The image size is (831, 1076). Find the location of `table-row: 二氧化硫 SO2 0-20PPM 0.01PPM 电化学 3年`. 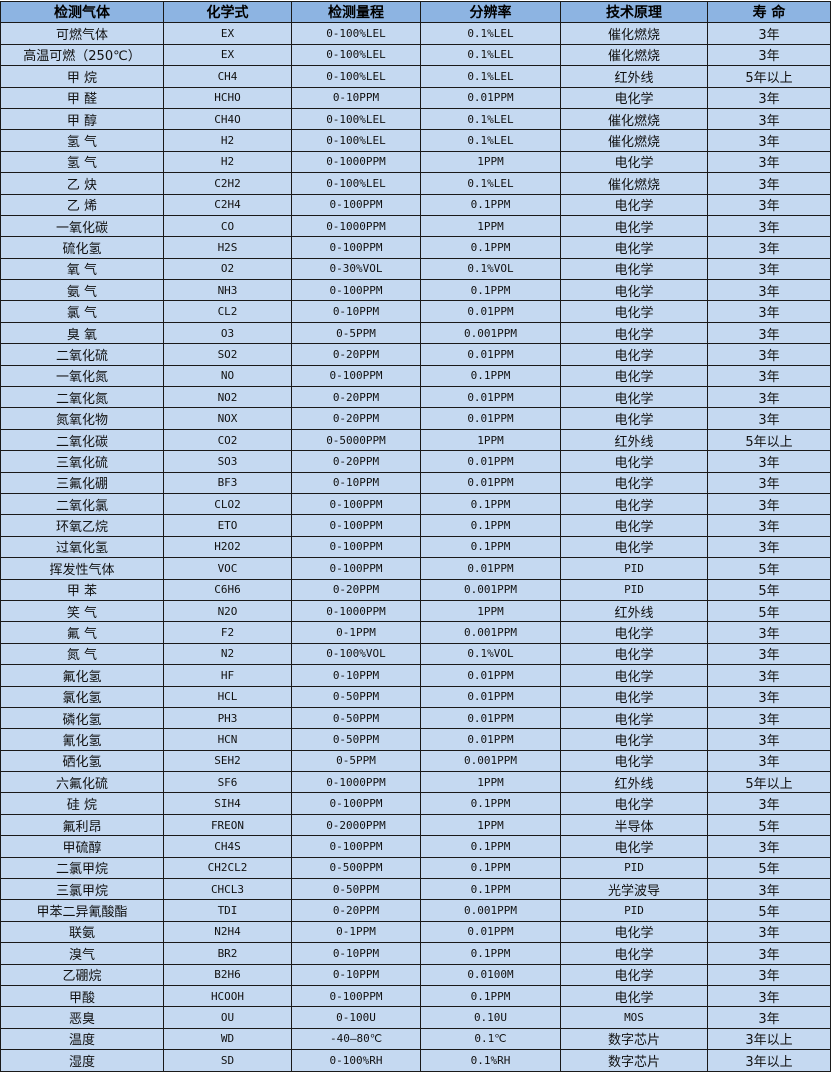

table-row: 二氧化硫 SO2 0-20PPM 0.01PPM 电化学 3年 is located at coordinates (415, 354).